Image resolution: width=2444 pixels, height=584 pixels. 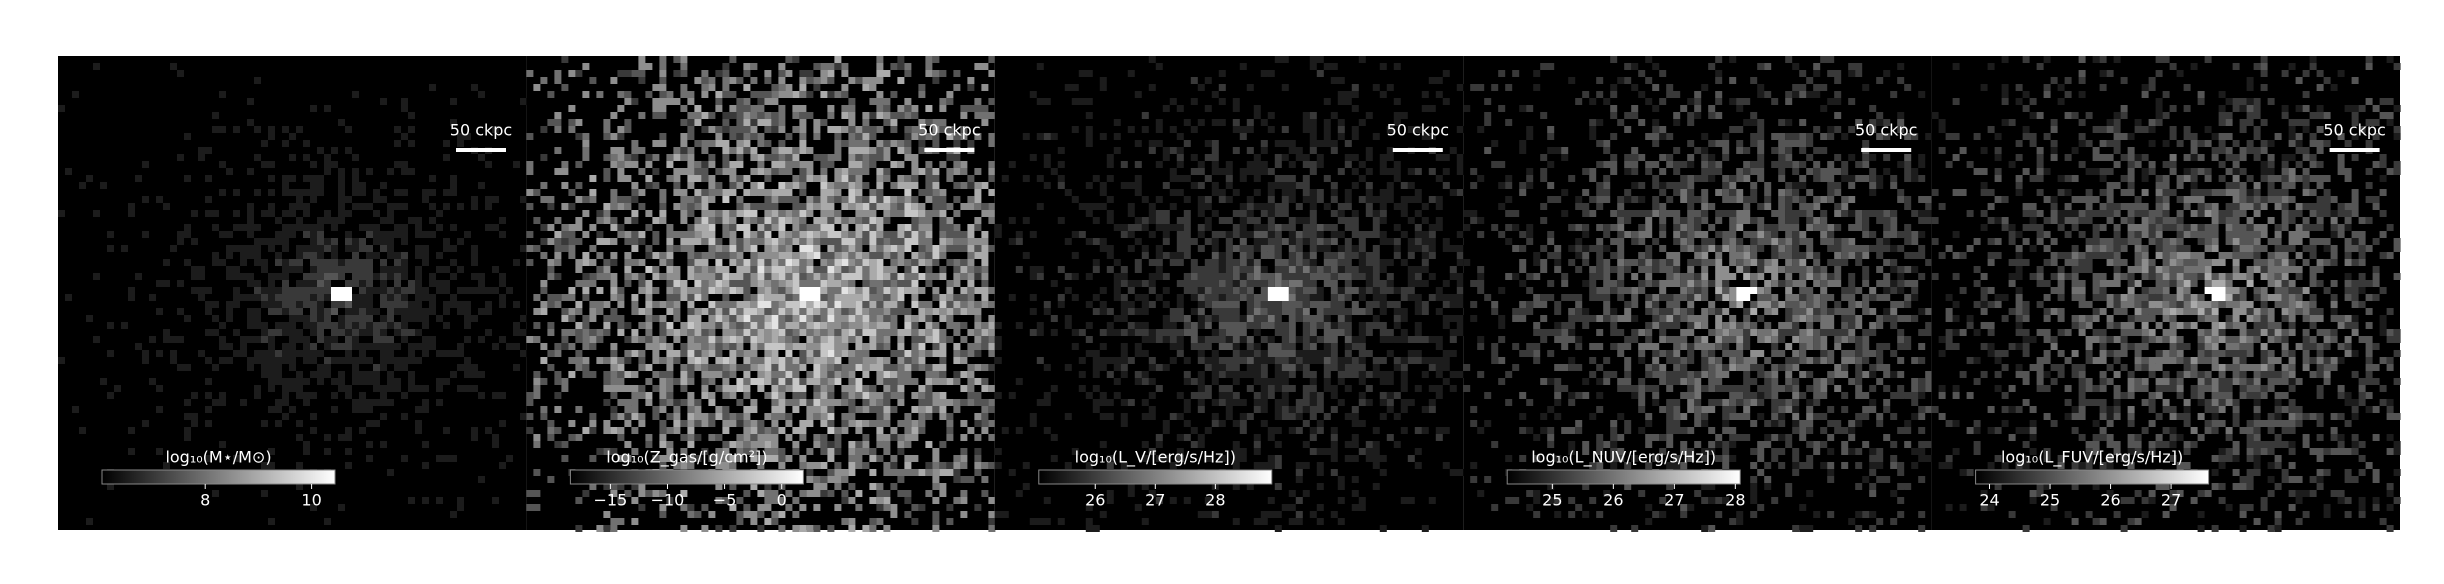 What do you see at coordinates (1155, 458) in the screenshot?
I see `colorbar-label: log₁₀(L_V/[erg/s/Hz])` at bounding box center [1155, 458].